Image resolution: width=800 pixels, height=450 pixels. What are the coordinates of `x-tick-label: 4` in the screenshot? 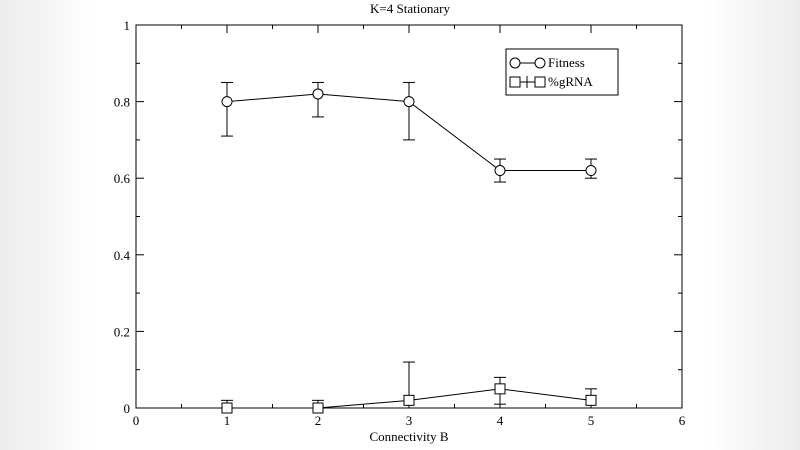 It's located at (500, 420).